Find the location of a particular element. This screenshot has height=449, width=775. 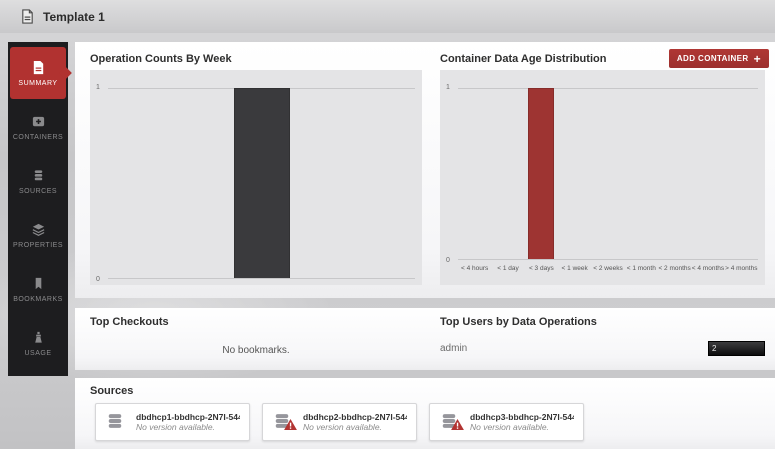

sidebar-item-usage: USAGE is located at coordinates (38, 343).